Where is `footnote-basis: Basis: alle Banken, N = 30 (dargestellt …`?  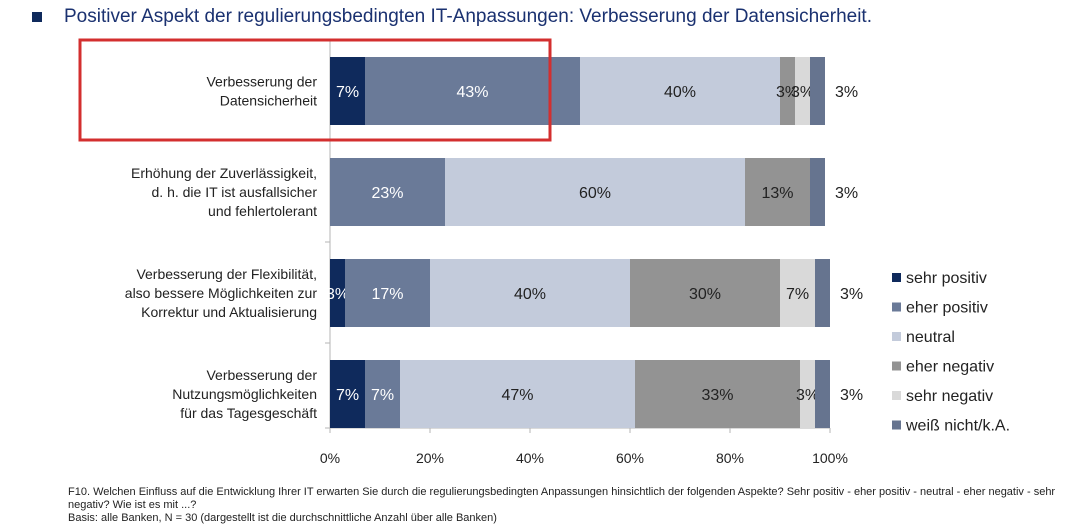
footnote-basis: Basis: alle Banken, N = 30 (dargestellt … is located at coordinates (282, 518).